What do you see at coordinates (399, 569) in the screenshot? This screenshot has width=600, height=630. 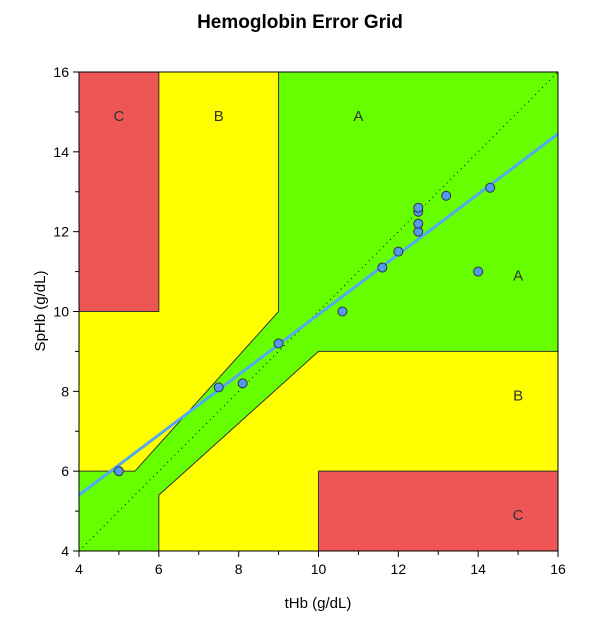 I see `x-tick-label-4: 12` at bounding box center [399, 569].